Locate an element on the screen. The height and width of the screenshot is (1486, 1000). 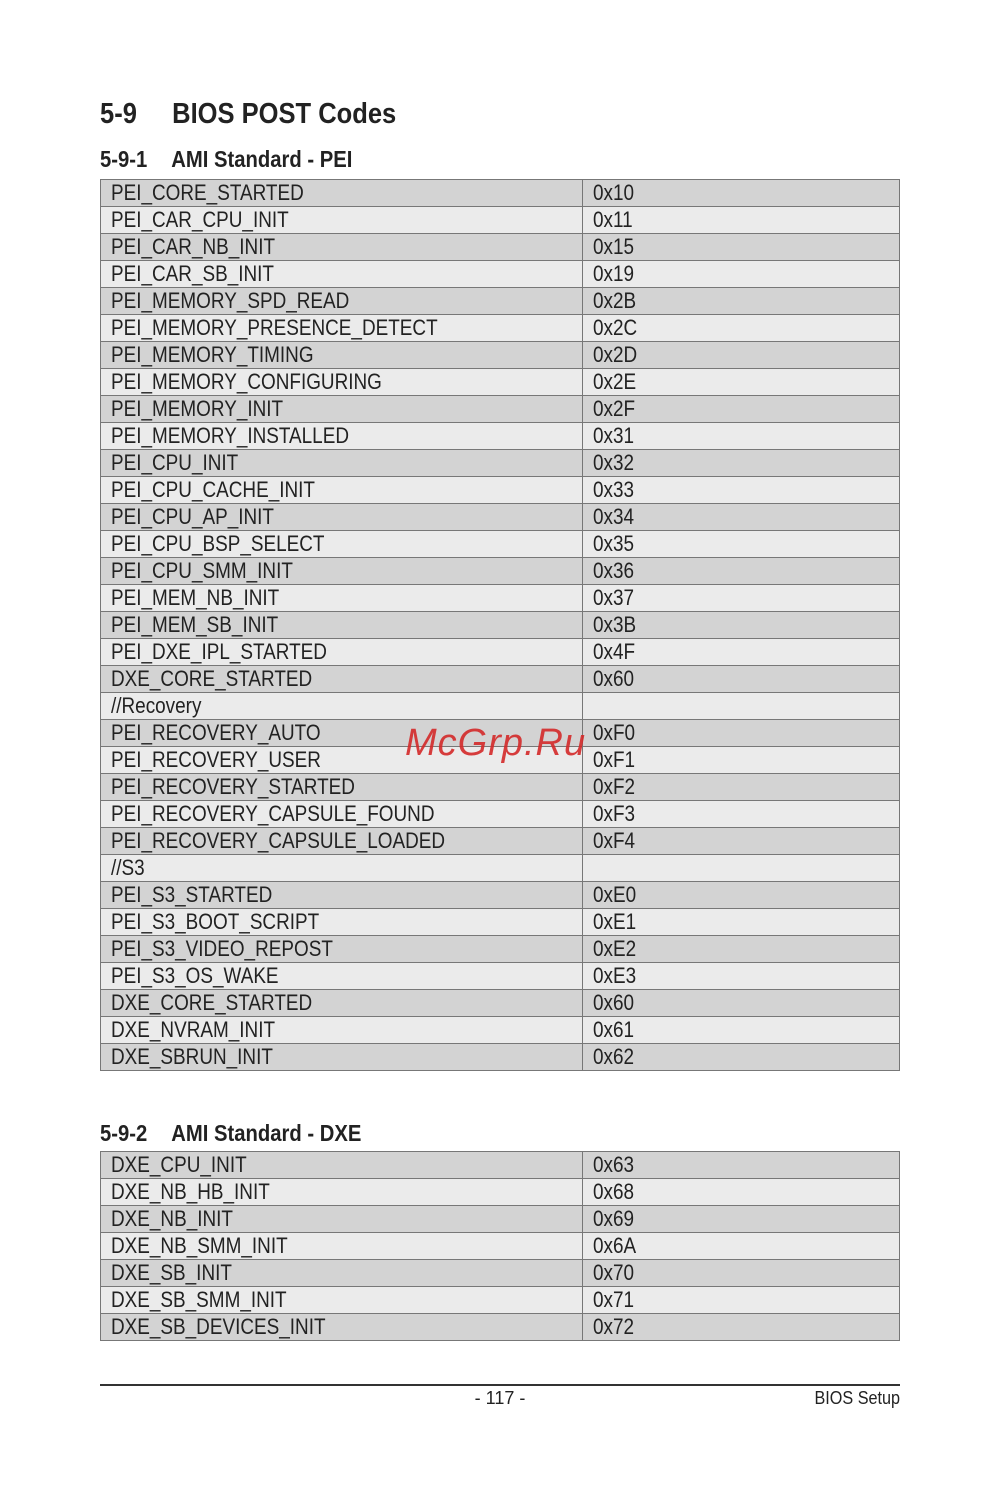
code-value-cell: 0x31 is located at coordinates (741, 436).